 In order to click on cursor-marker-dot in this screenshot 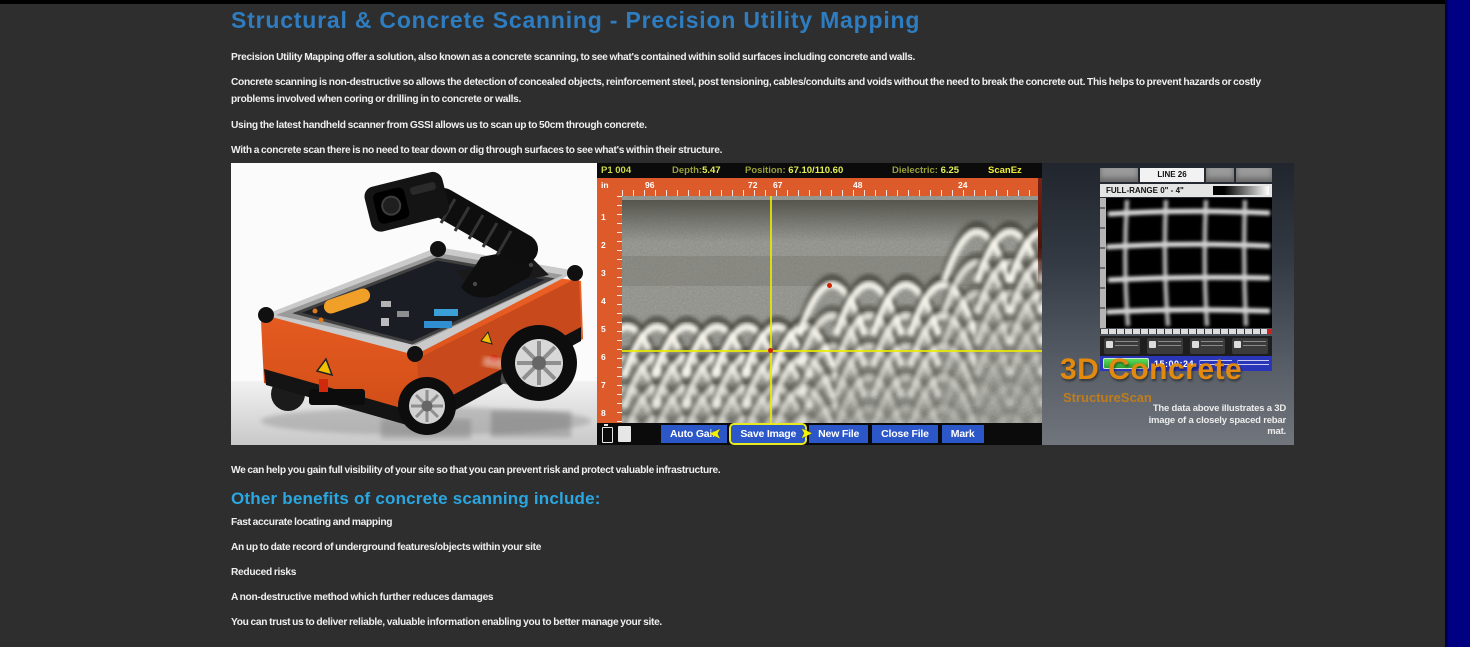, I will do `click(770, 350)`.